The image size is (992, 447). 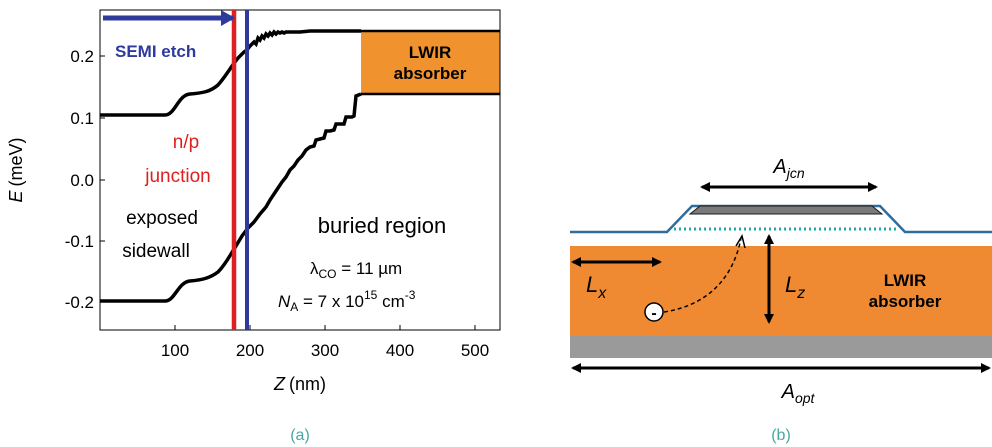 What do you see at coordinates (356, 270) in the screenshot?
I see `cutoff-wavelength-label: λCO = 11 µm` at bounding box center [356, 270].